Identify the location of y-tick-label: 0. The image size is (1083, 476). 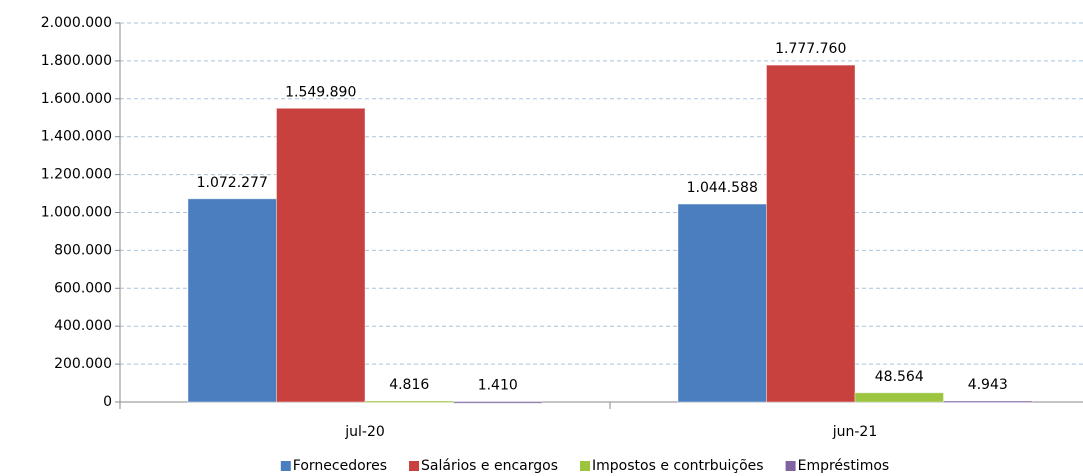
(107, 402).